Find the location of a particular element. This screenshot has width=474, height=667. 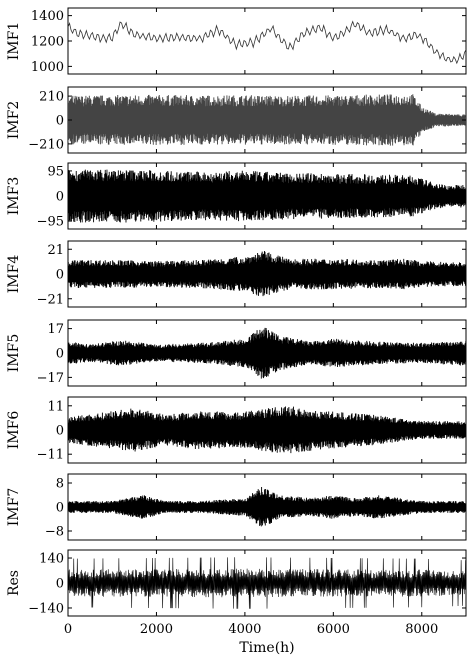

y-tick-label: 11 is located at coordinates (55, 406).